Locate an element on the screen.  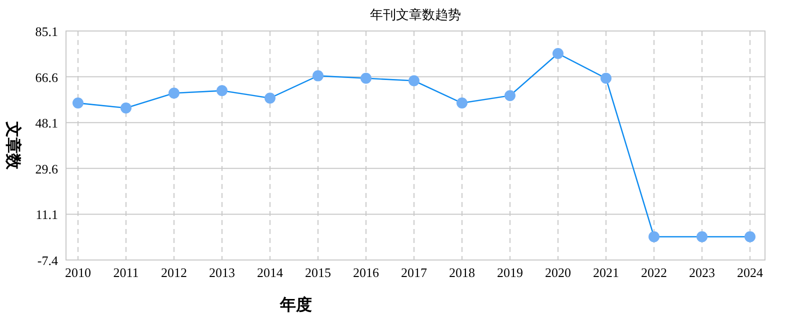
y-tick-label: -7.4 is located at coordinates (47, 260).